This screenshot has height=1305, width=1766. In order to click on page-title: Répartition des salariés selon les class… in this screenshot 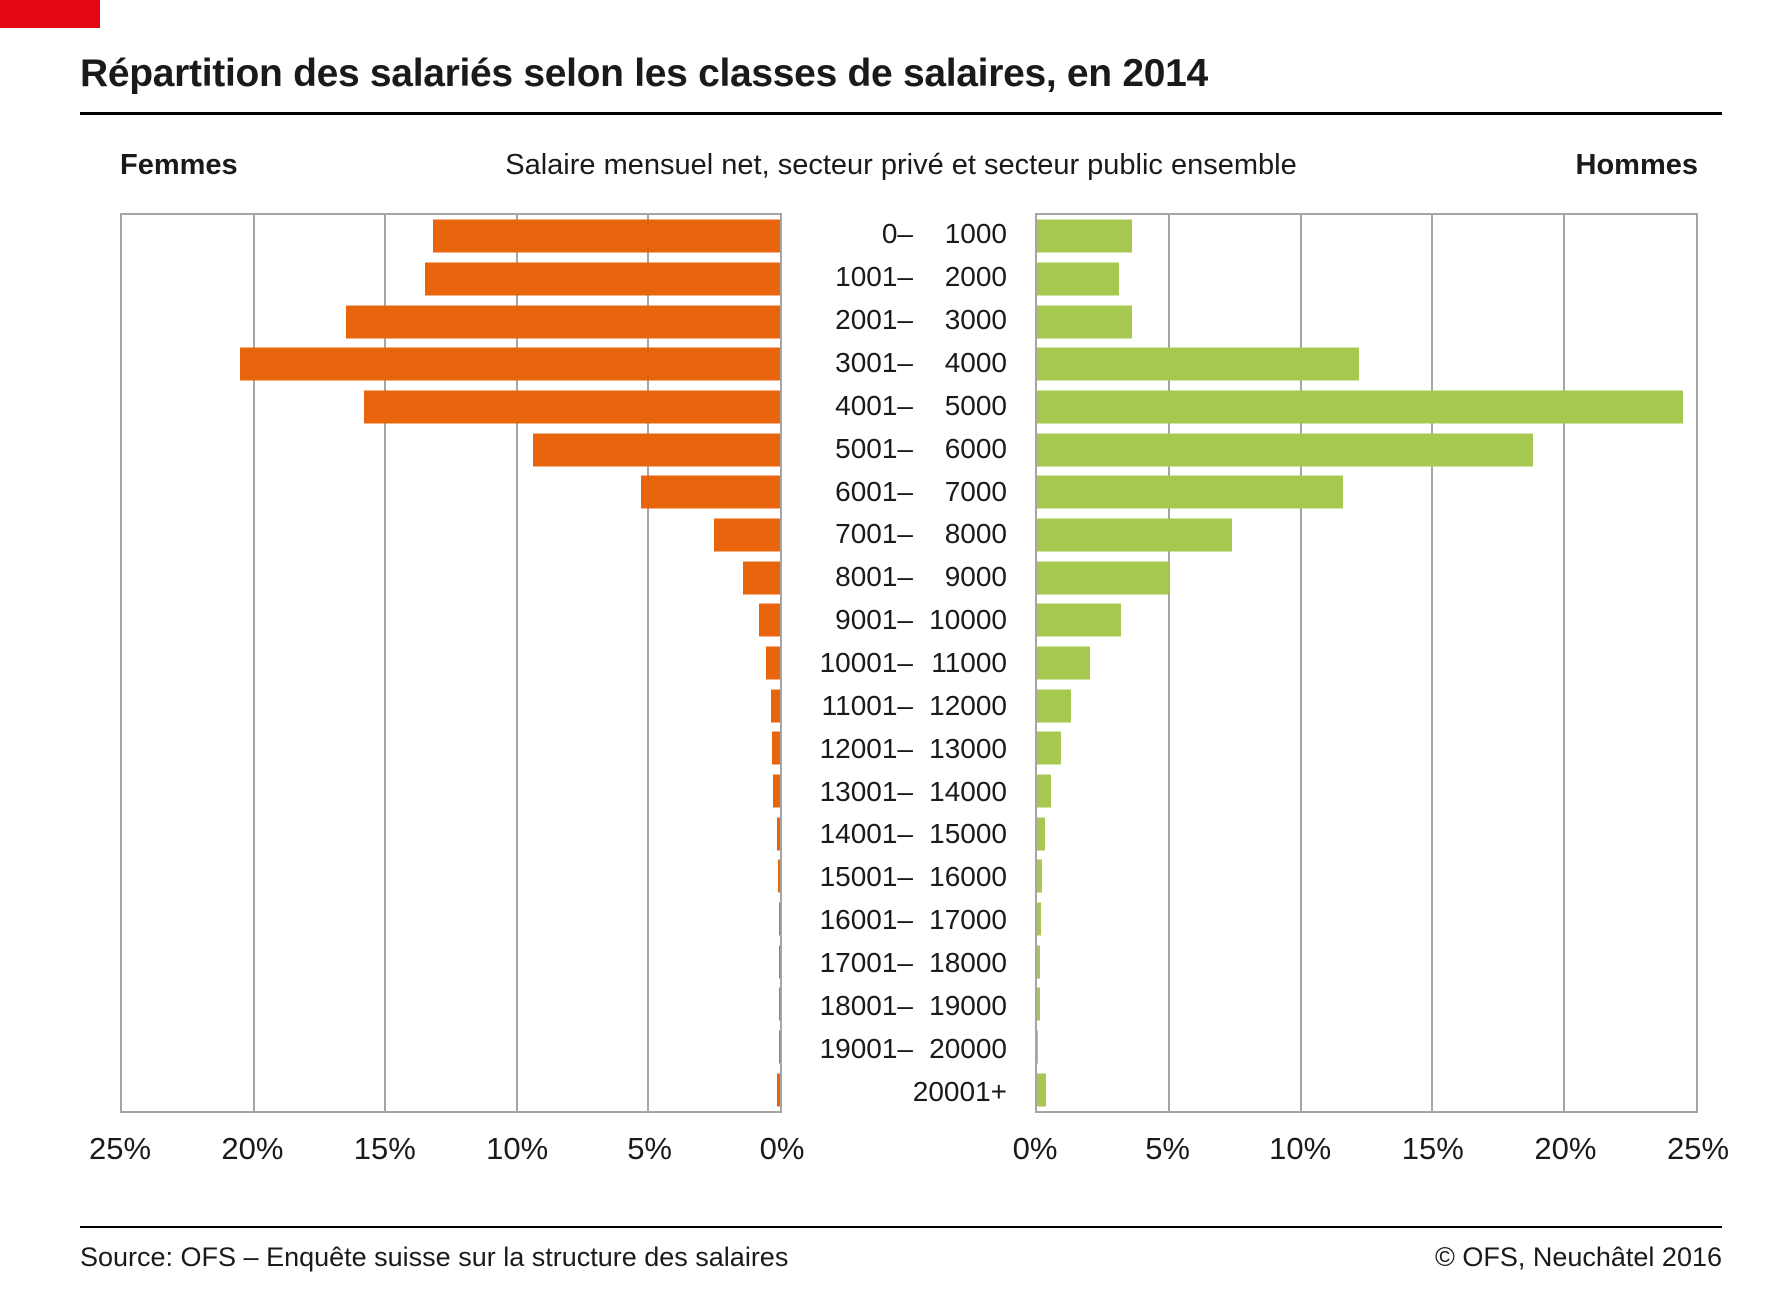, I will do `click(644, 73)`.